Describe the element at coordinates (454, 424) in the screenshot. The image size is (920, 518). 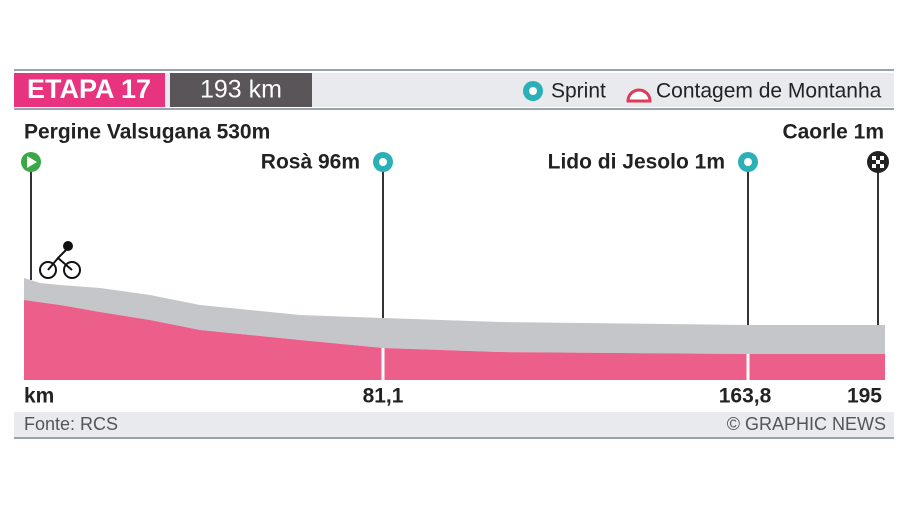
I see `footer-band` at that location.